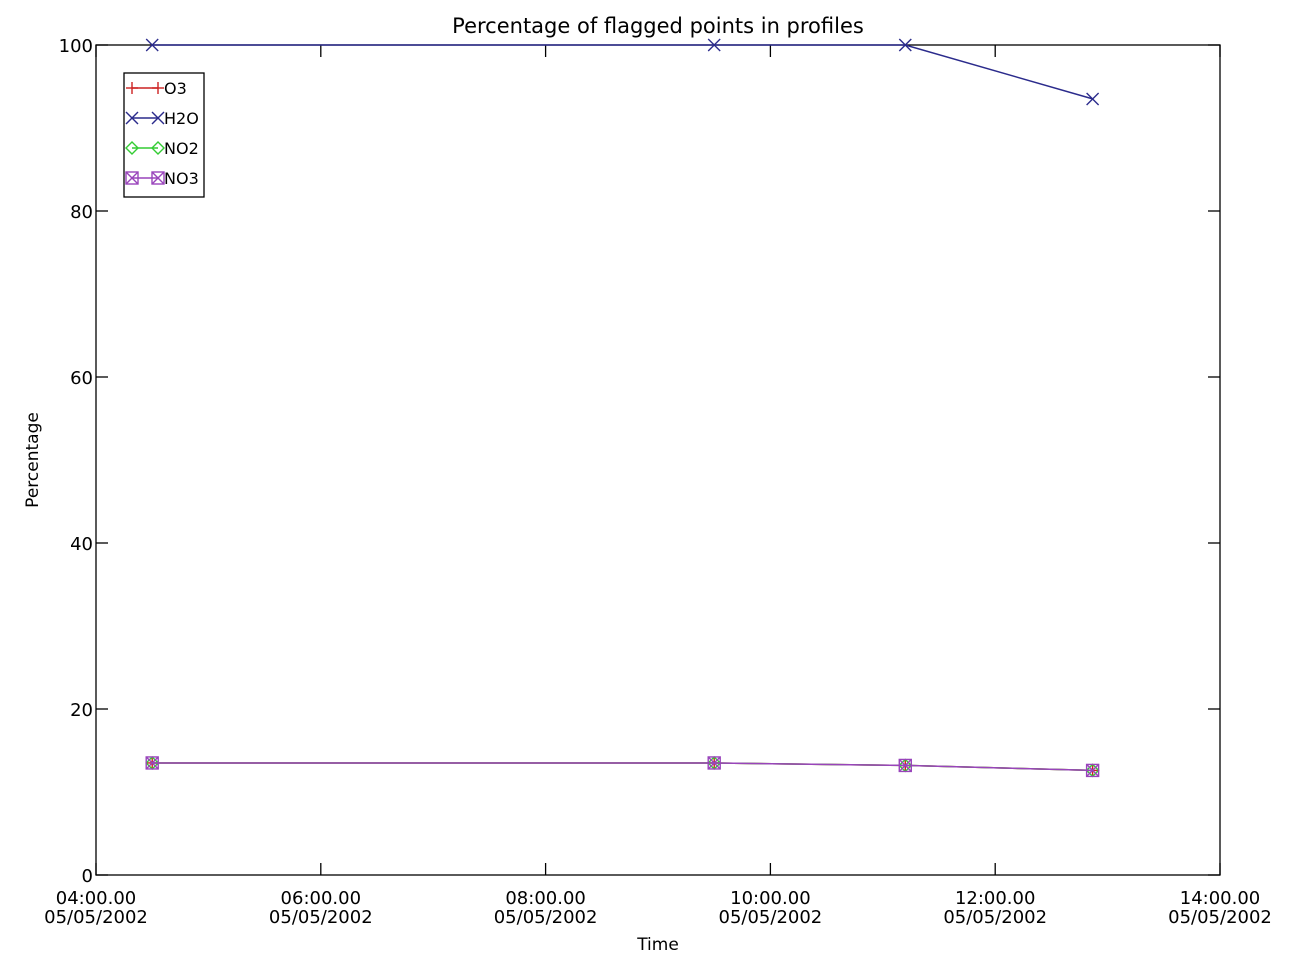 The image size is (1293, 958). What do you see at coordinates (1220, 898) in the screenshot?
I see `x-tick-time-label: 14:00.00` at bounding box center [1220, 898].